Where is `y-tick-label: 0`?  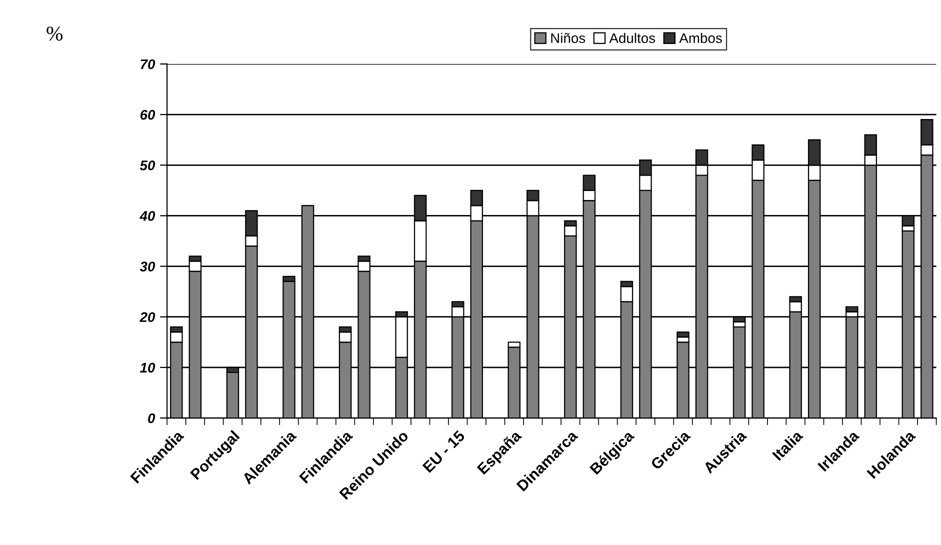
y-tick-label: 0 is located at coordinates (152, 418).